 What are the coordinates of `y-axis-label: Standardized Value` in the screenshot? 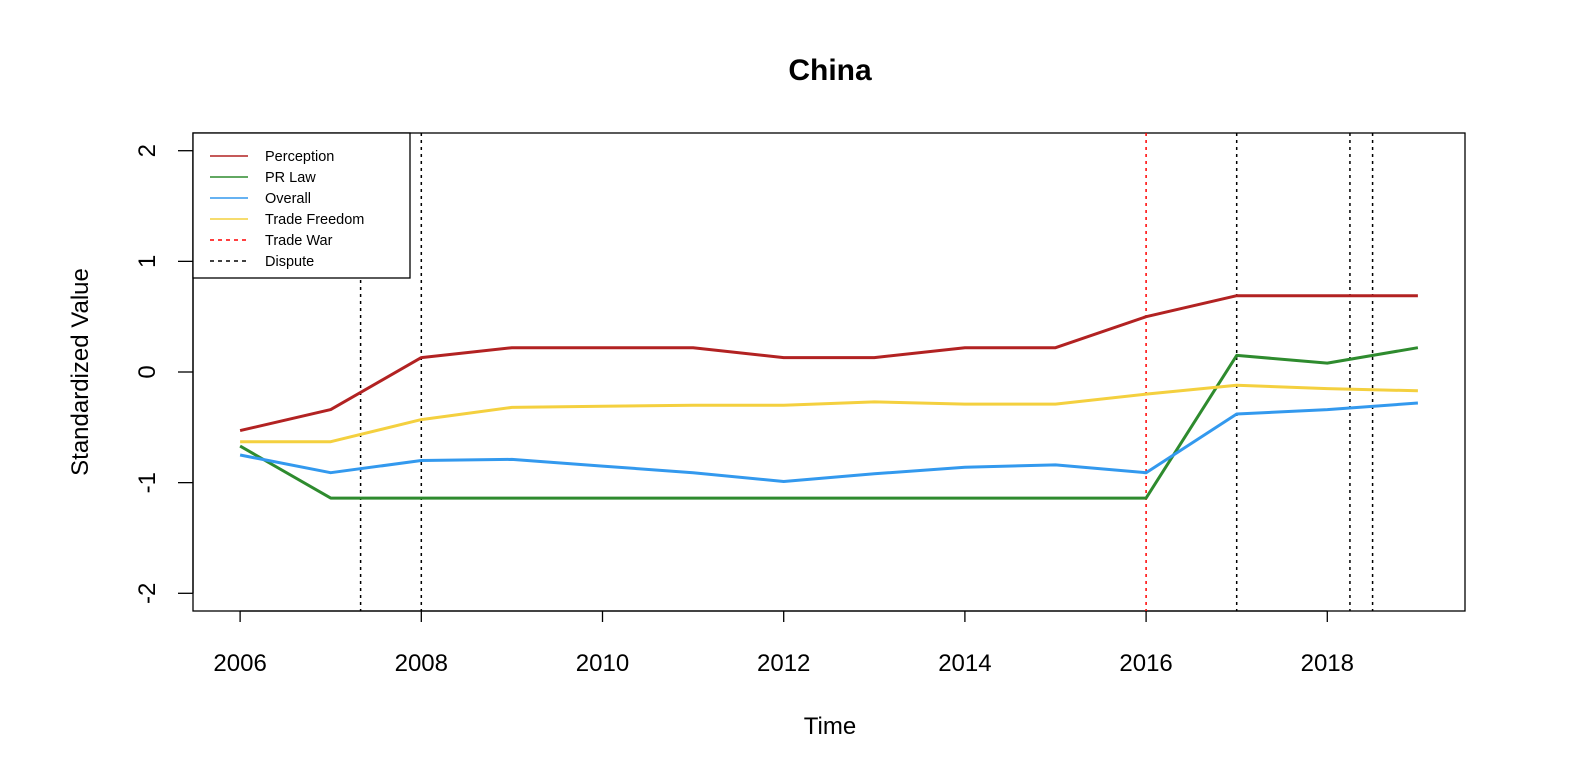 It's located at (80, 372).